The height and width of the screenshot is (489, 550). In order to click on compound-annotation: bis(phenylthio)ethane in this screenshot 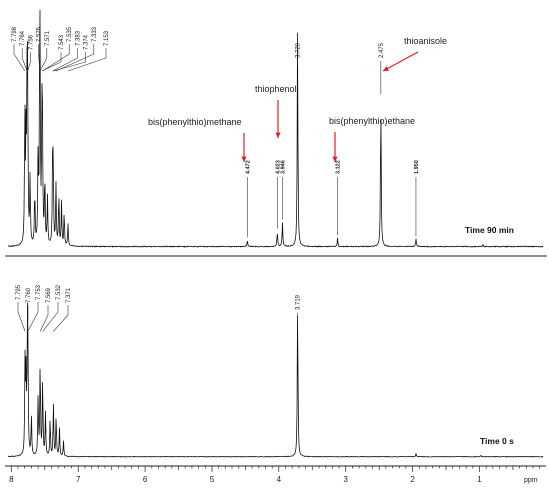, I will do `click(372, 121)`.